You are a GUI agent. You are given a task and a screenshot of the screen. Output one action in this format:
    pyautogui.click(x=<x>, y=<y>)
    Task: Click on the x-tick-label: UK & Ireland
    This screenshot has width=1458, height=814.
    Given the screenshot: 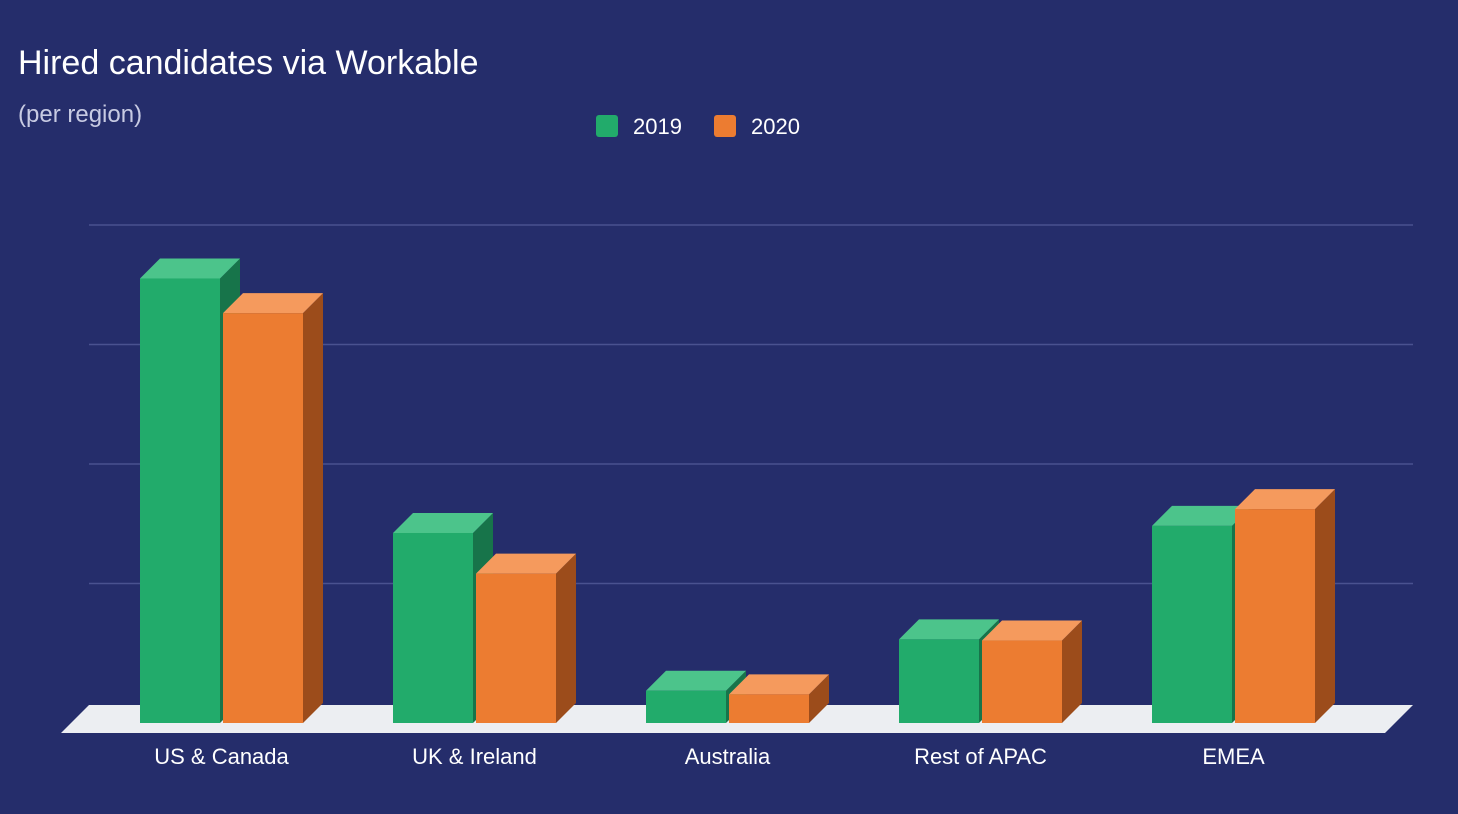 What is the action you would take?
    pyautogui.click(x=474, y=756)
    